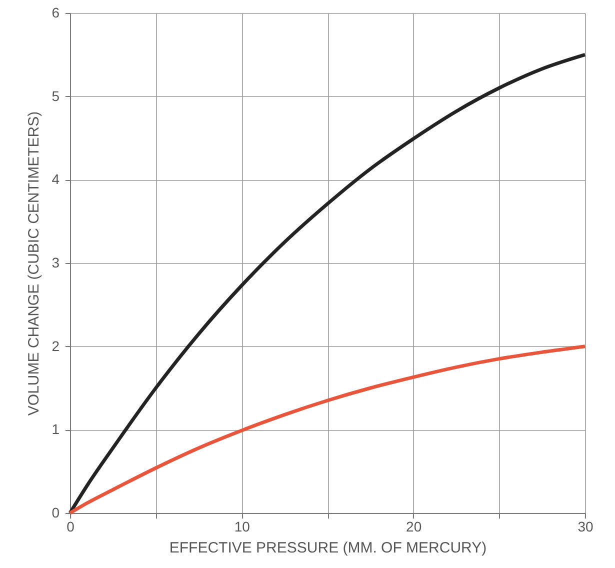 The height and width of the screenshot is (568, 615). What do you see at coordinates (56, 262) in the screenshot?
I see `y-tick-label: 3` at bounding box center [56, 262].